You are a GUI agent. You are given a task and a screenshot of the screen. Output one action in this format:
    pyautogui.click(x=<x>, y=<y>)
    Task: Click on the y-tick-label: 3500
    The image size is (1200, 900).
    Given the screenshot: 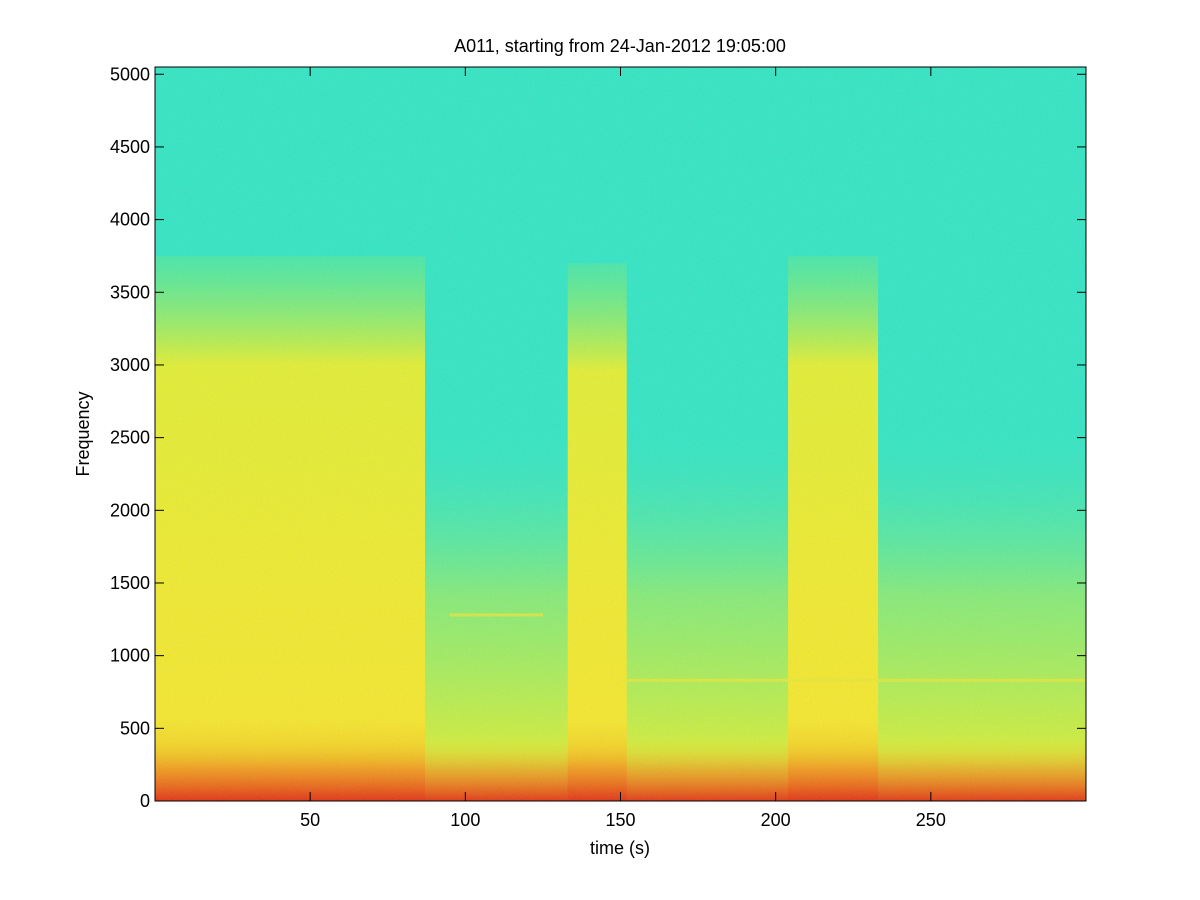 What is the action you would take?
    pyautogui.click(x=130, y=292)
    